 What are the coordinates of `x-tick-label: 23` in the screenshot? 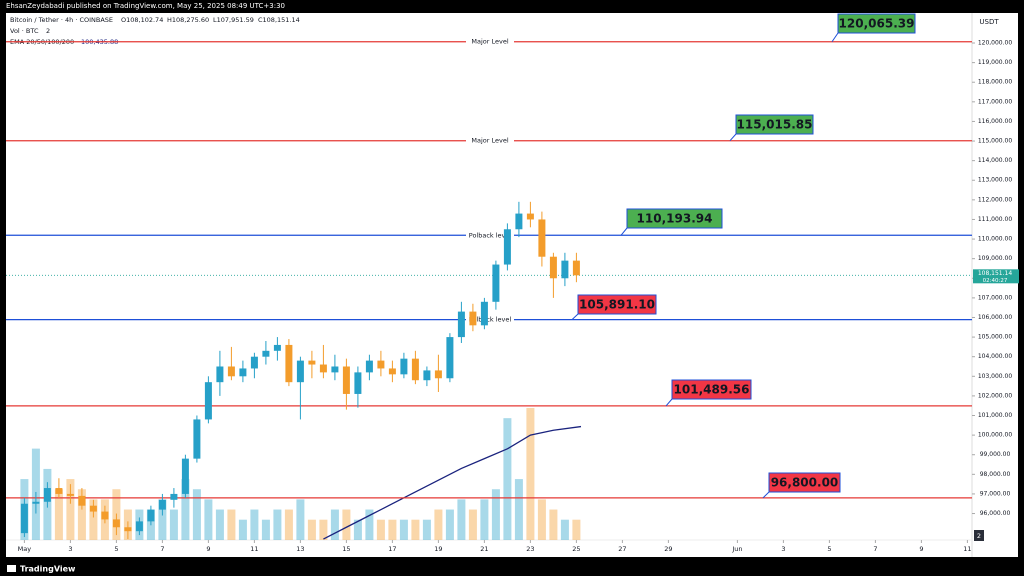 It's located at (530, 549).